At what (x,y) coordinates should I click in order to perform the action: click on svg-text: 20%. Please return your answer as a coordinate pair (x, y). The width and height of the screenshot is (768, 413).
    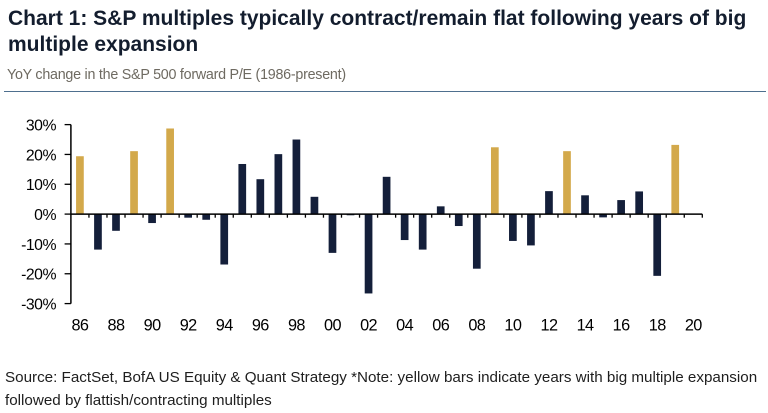
    Looking at the image, I should click on (41, 155).